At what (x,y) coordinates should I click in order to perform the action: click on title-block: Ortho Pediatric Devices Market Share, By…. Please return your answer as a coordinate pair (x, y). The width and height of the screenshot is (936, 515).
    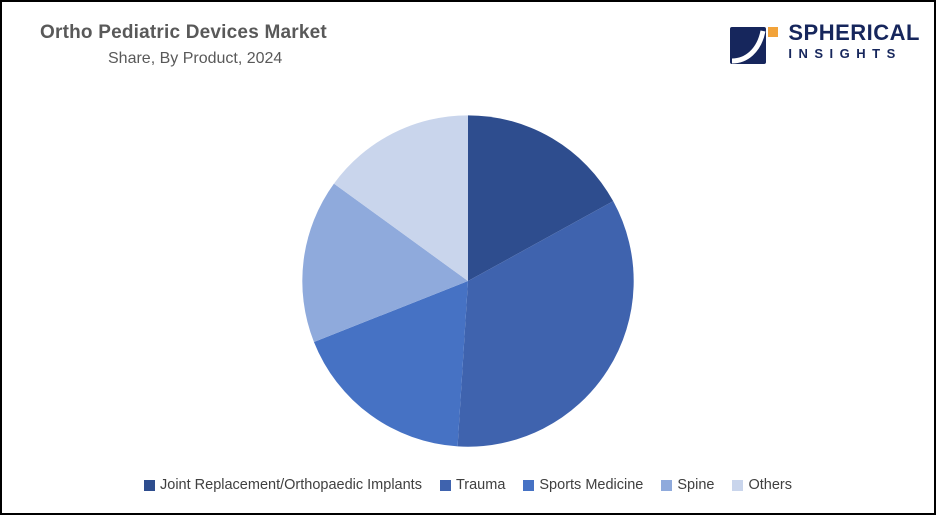
    Looking at the image, I should click on (183, 41).